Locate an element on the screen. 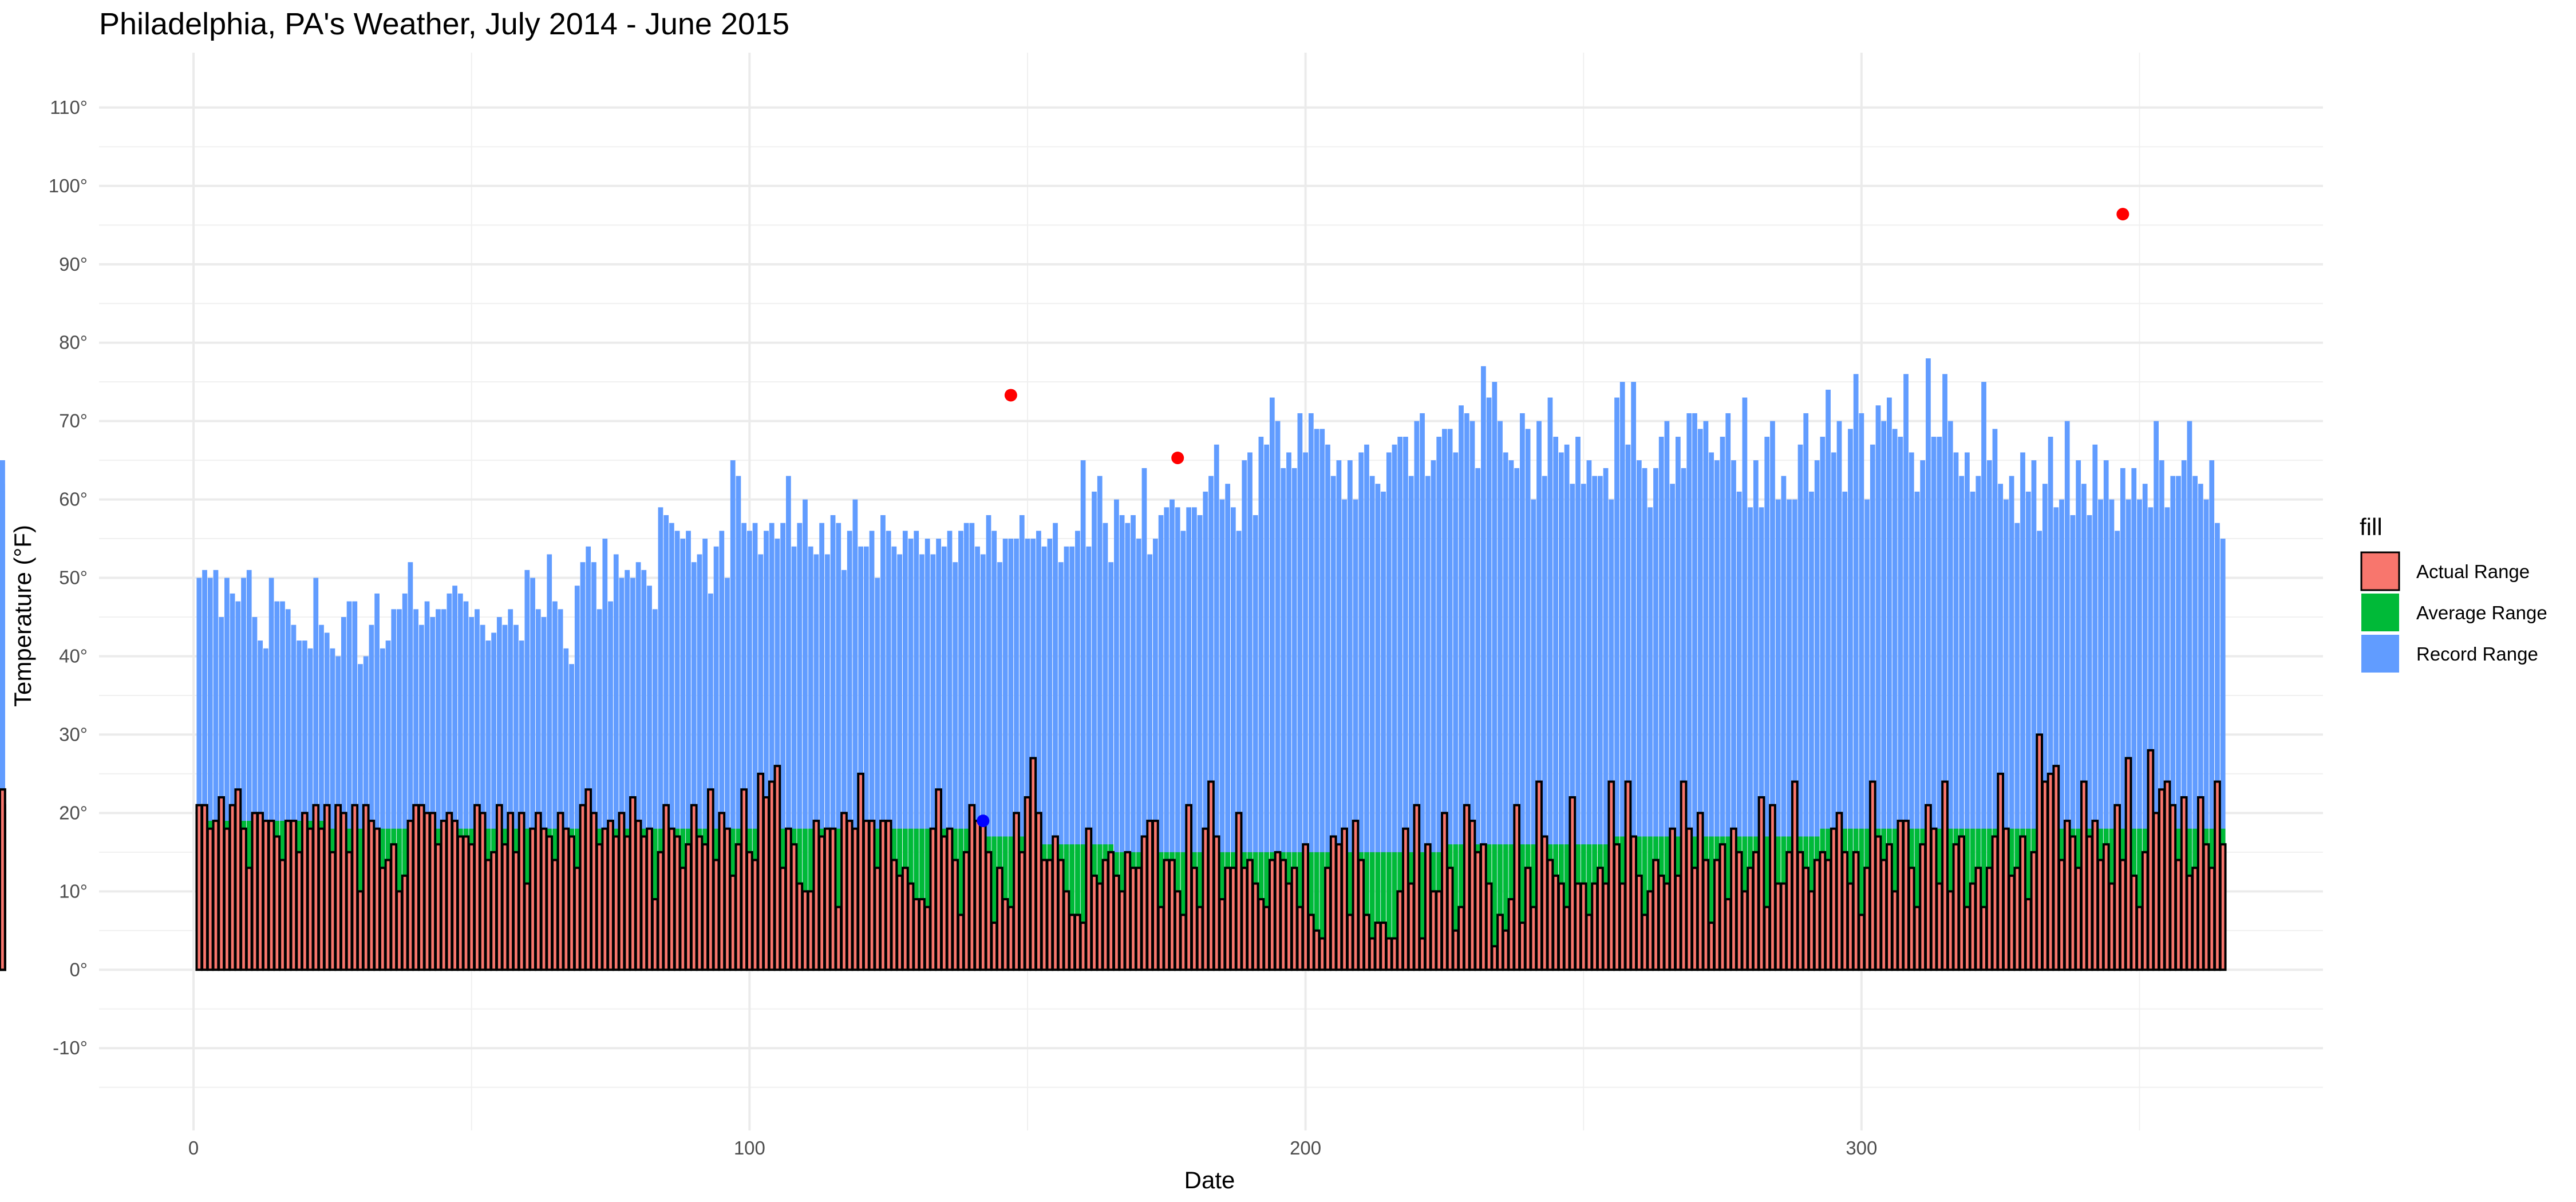  y-tick-label: 70° is located at coordinates (73, 421).